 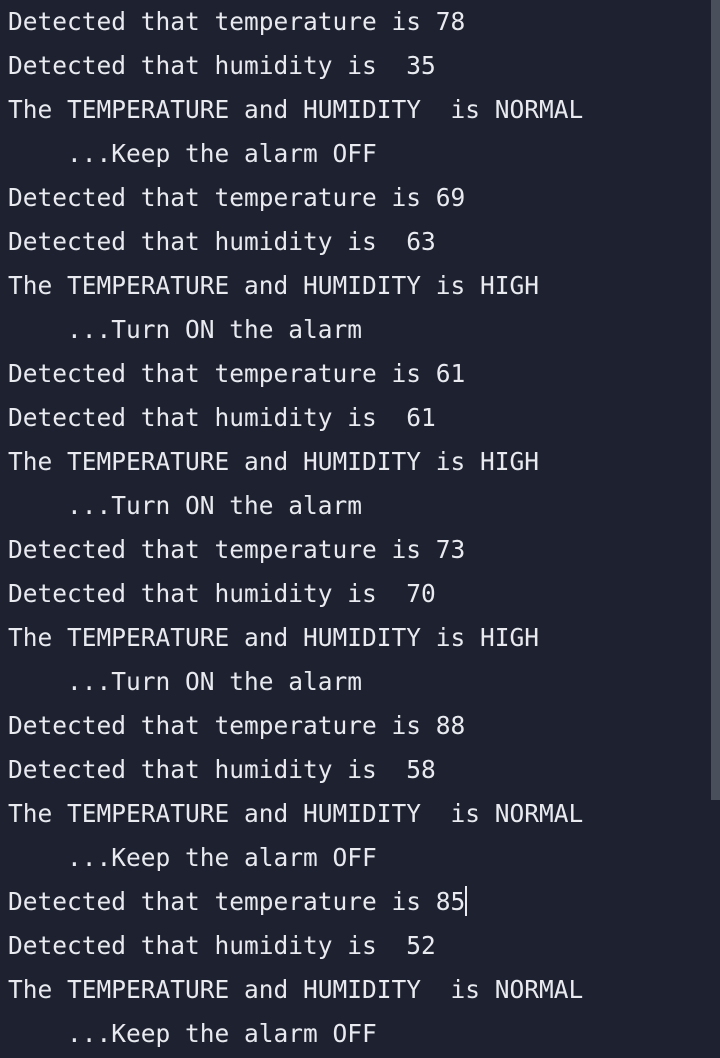 What do you see at coordinates (715, 400) in the screenshot?
I see `vertical-scrollbar` at bounding box center [715, 400].